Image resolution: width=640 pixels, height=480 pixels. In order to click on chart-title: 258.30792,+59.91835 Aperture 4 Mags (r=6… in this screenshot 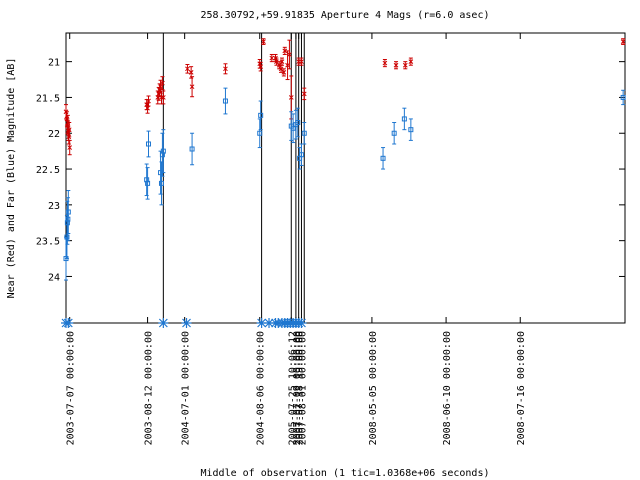, I will do `click(345, 15)`.